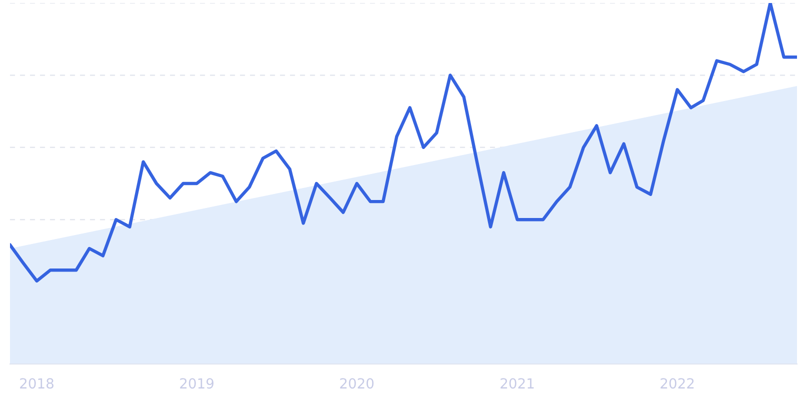  Describe the element at coordinates (517, 383) in the screenshot. I see `x-tick-label: 2021` at that location.